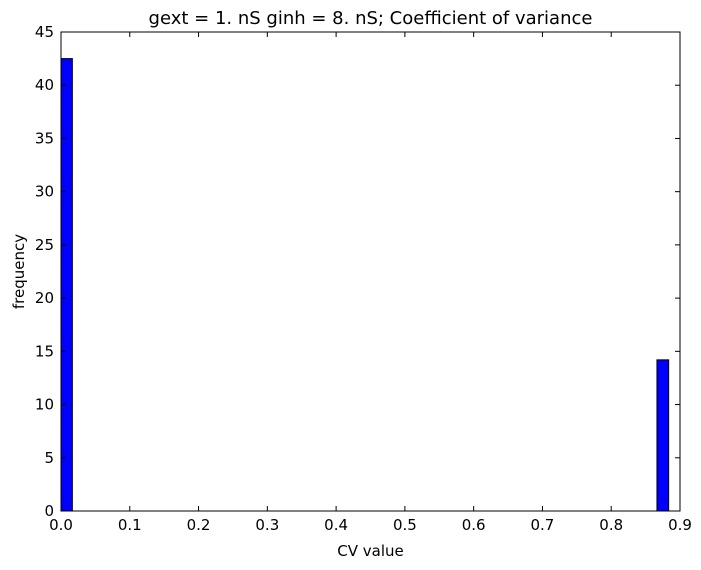 The height and width of the screenshot is (570, 701). What do you see at coordinates (44, 245) in the screenshot?
I see `y-tick-label: 25` at bounding box center [44, 245].